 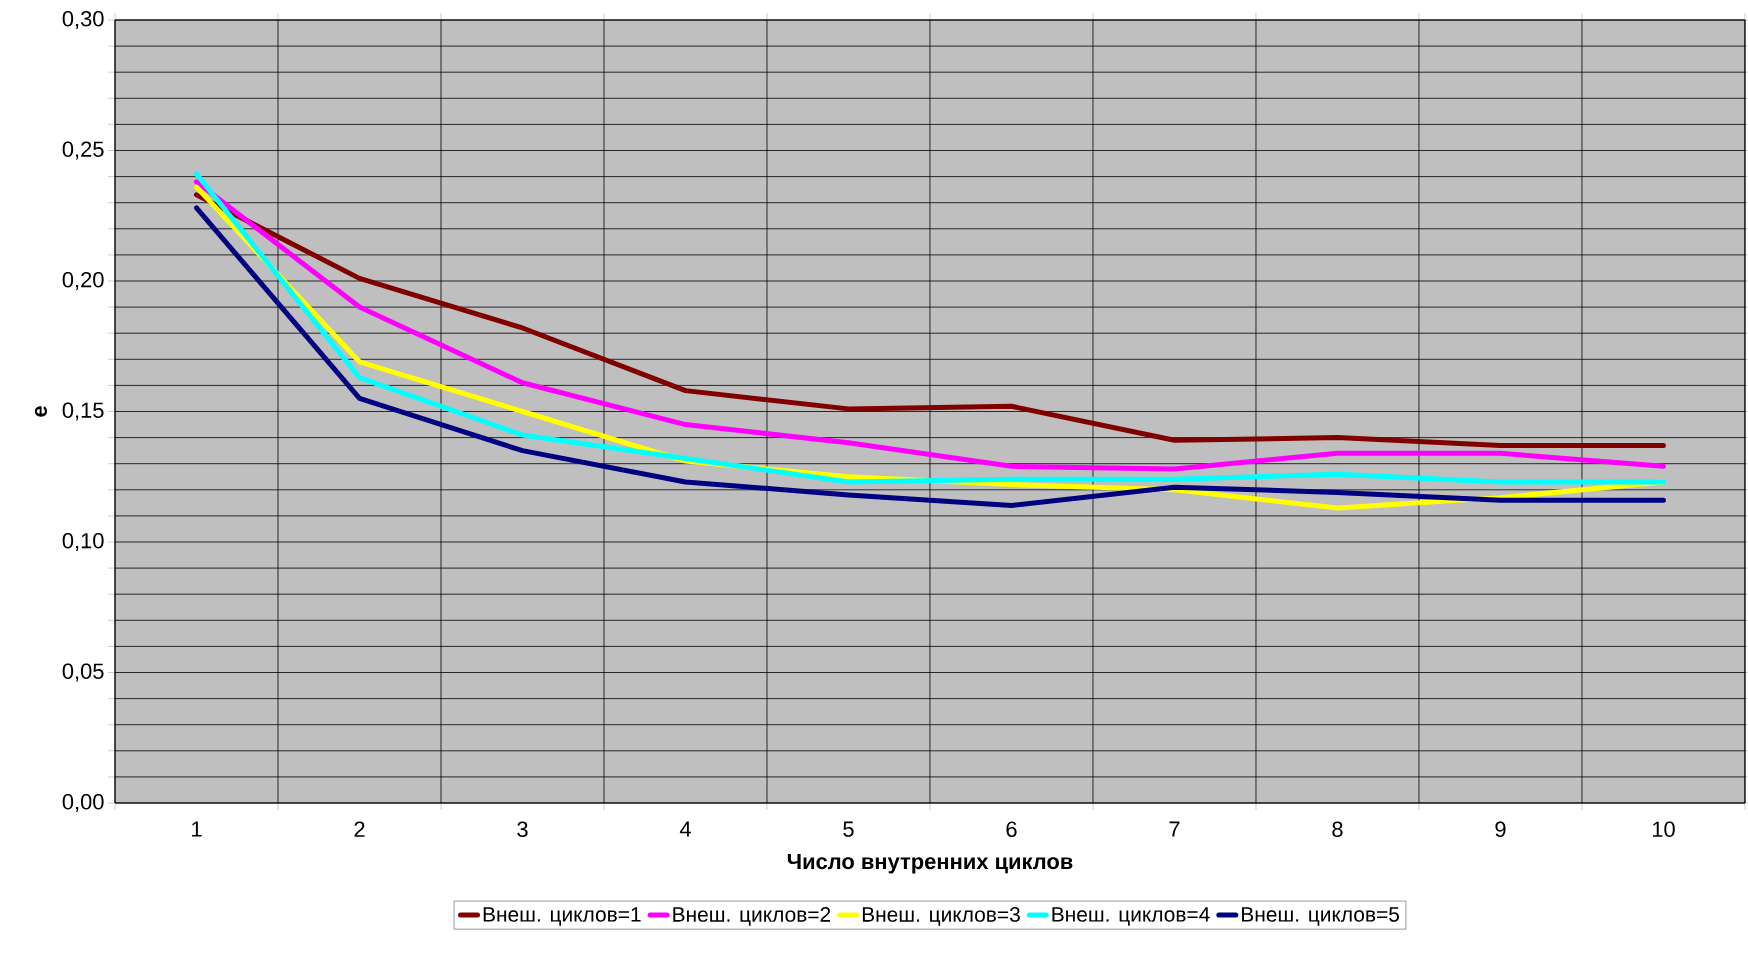 What do you see at coordinates (83, 20) in the screenshot?
I see `y-tick-label: 0,30` at bounding box center [83, 20].